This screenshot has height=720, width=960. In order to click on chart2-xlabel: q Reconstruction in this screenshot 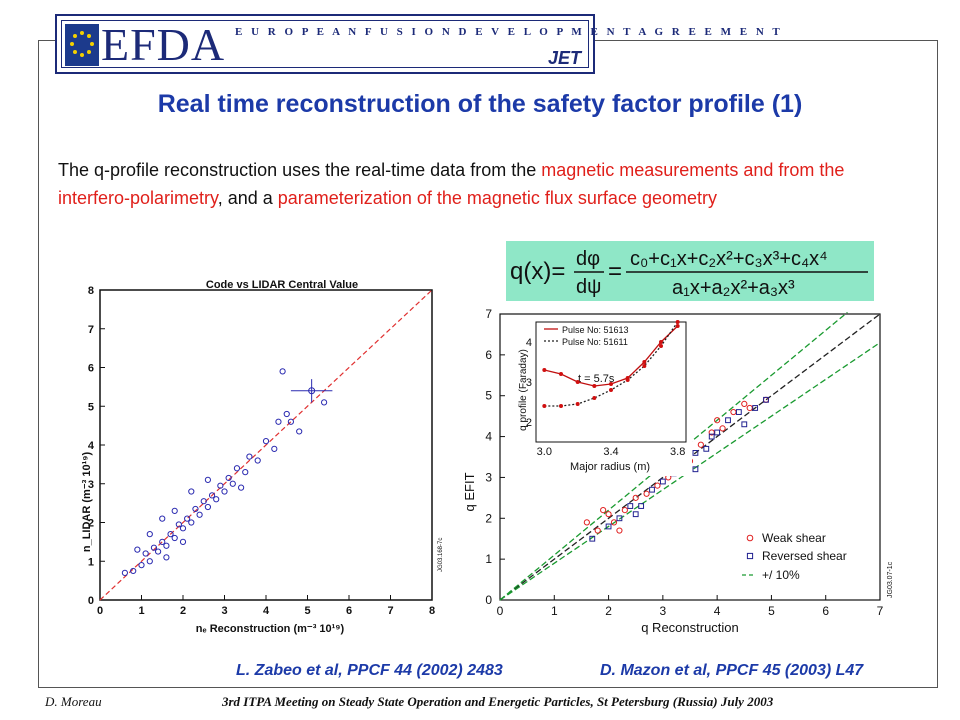, I will do `click(690, 627)`.